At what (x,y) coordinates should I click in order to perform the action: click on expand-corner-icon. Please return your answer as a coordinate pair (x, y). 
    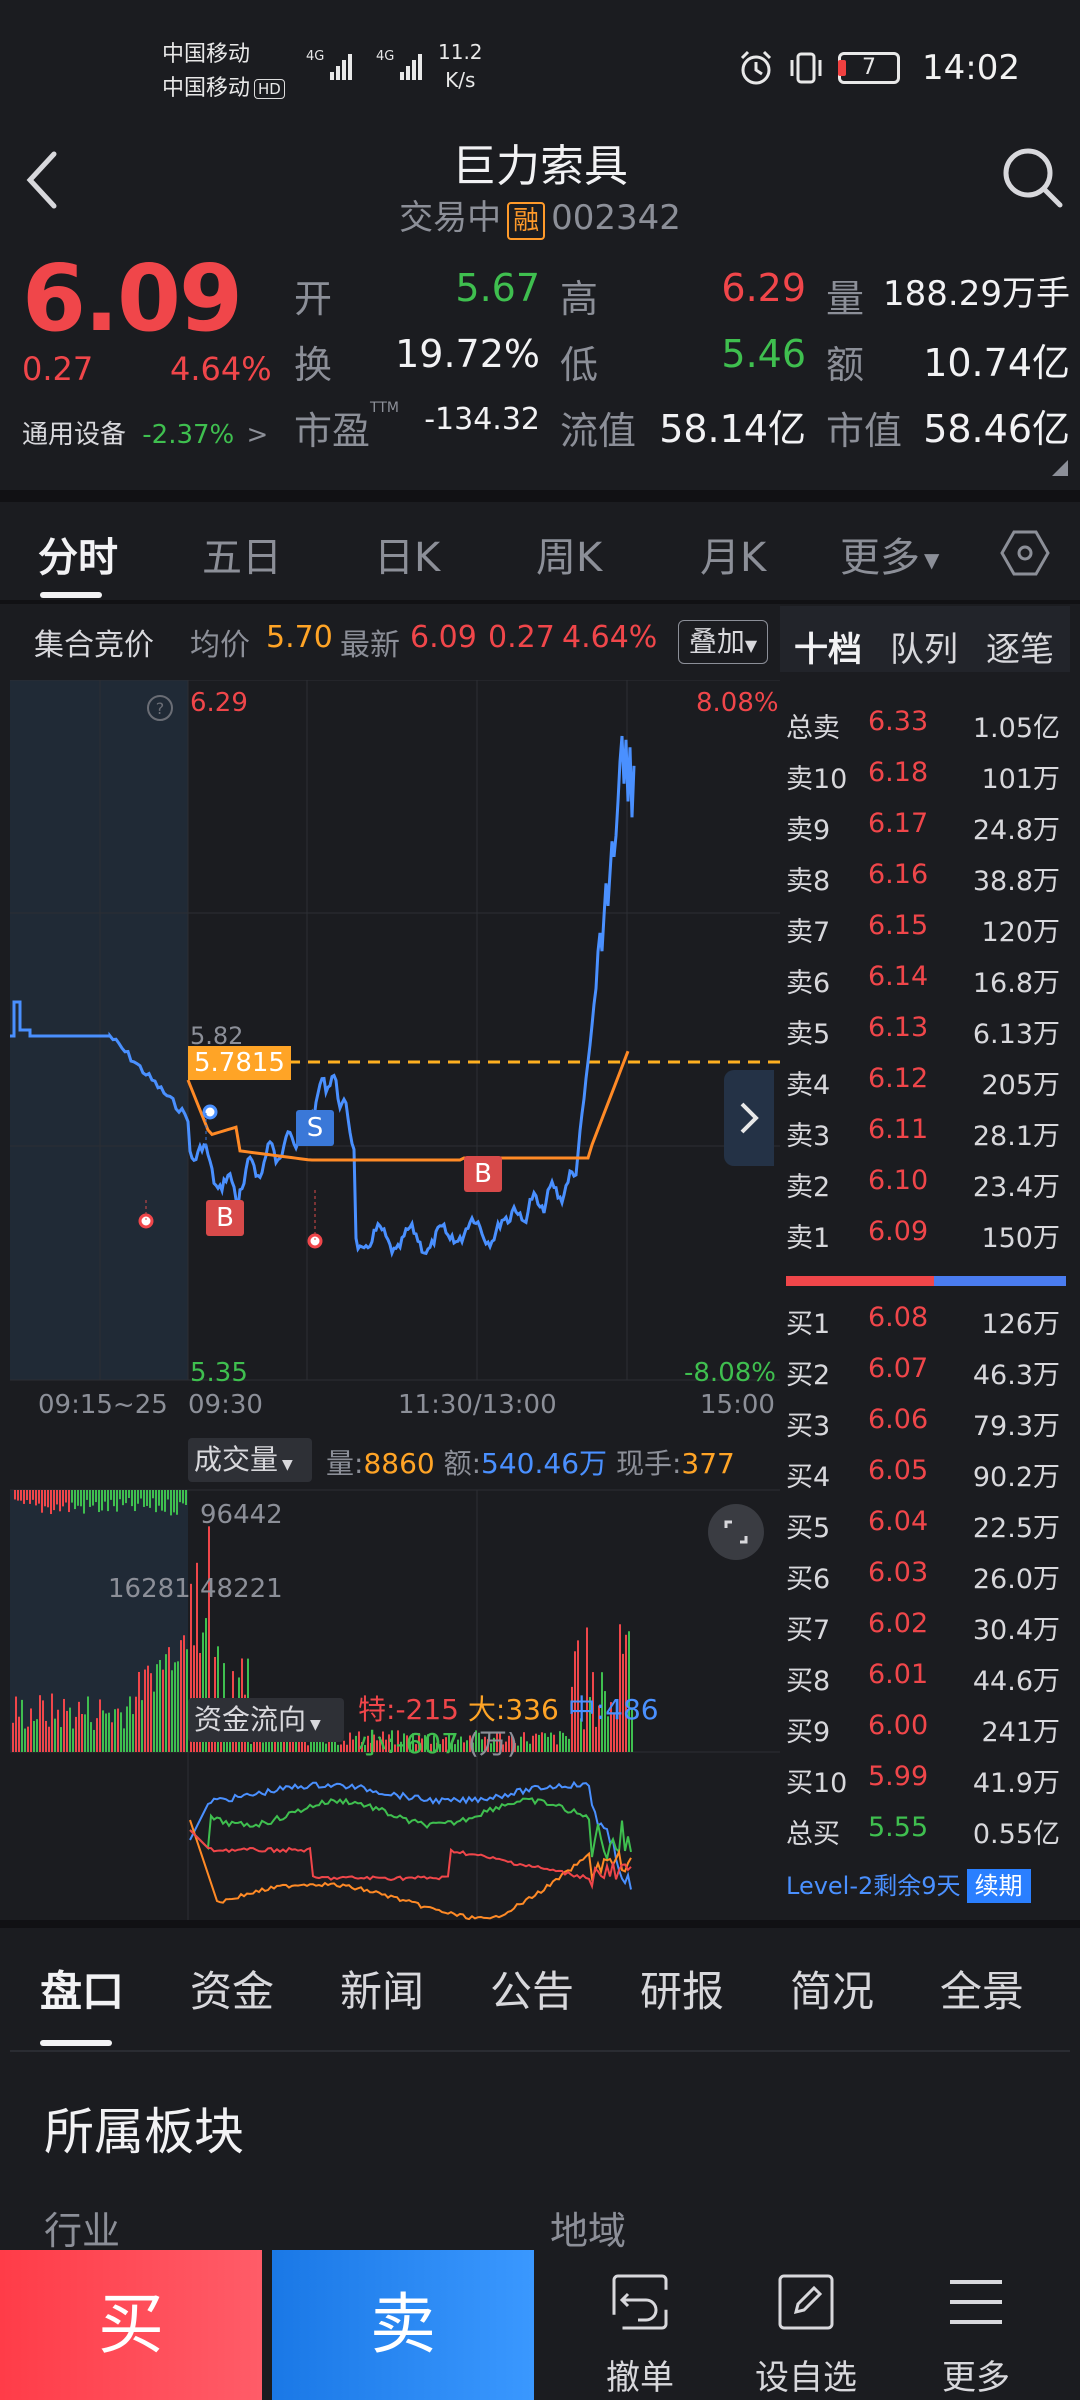
    Looking at the image, I should click on (1060, 468).